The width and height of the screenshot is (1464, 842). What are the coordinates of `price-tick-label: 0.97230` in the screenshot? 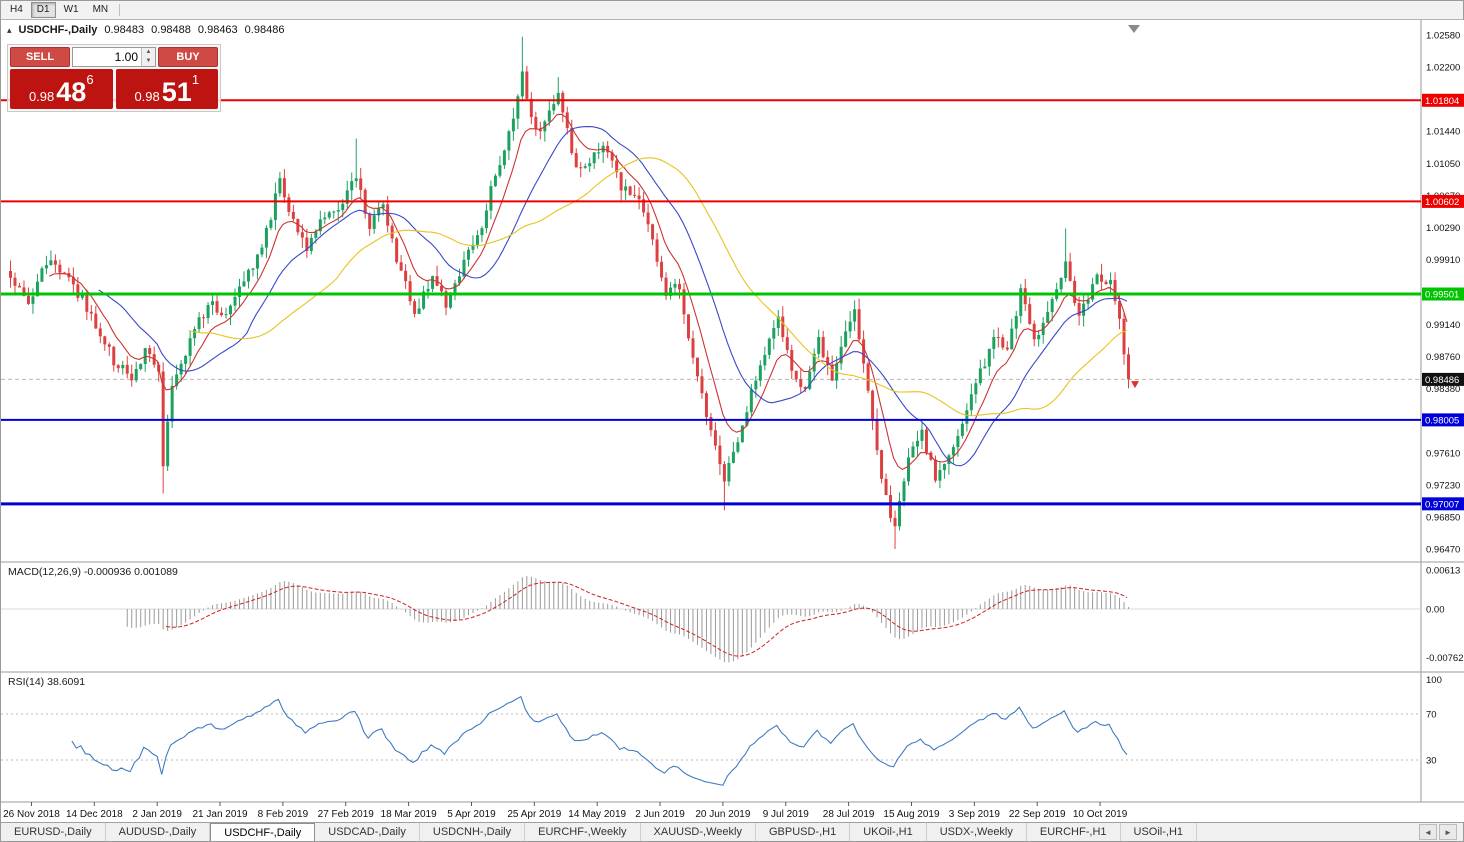 It's located at (1443, 486).